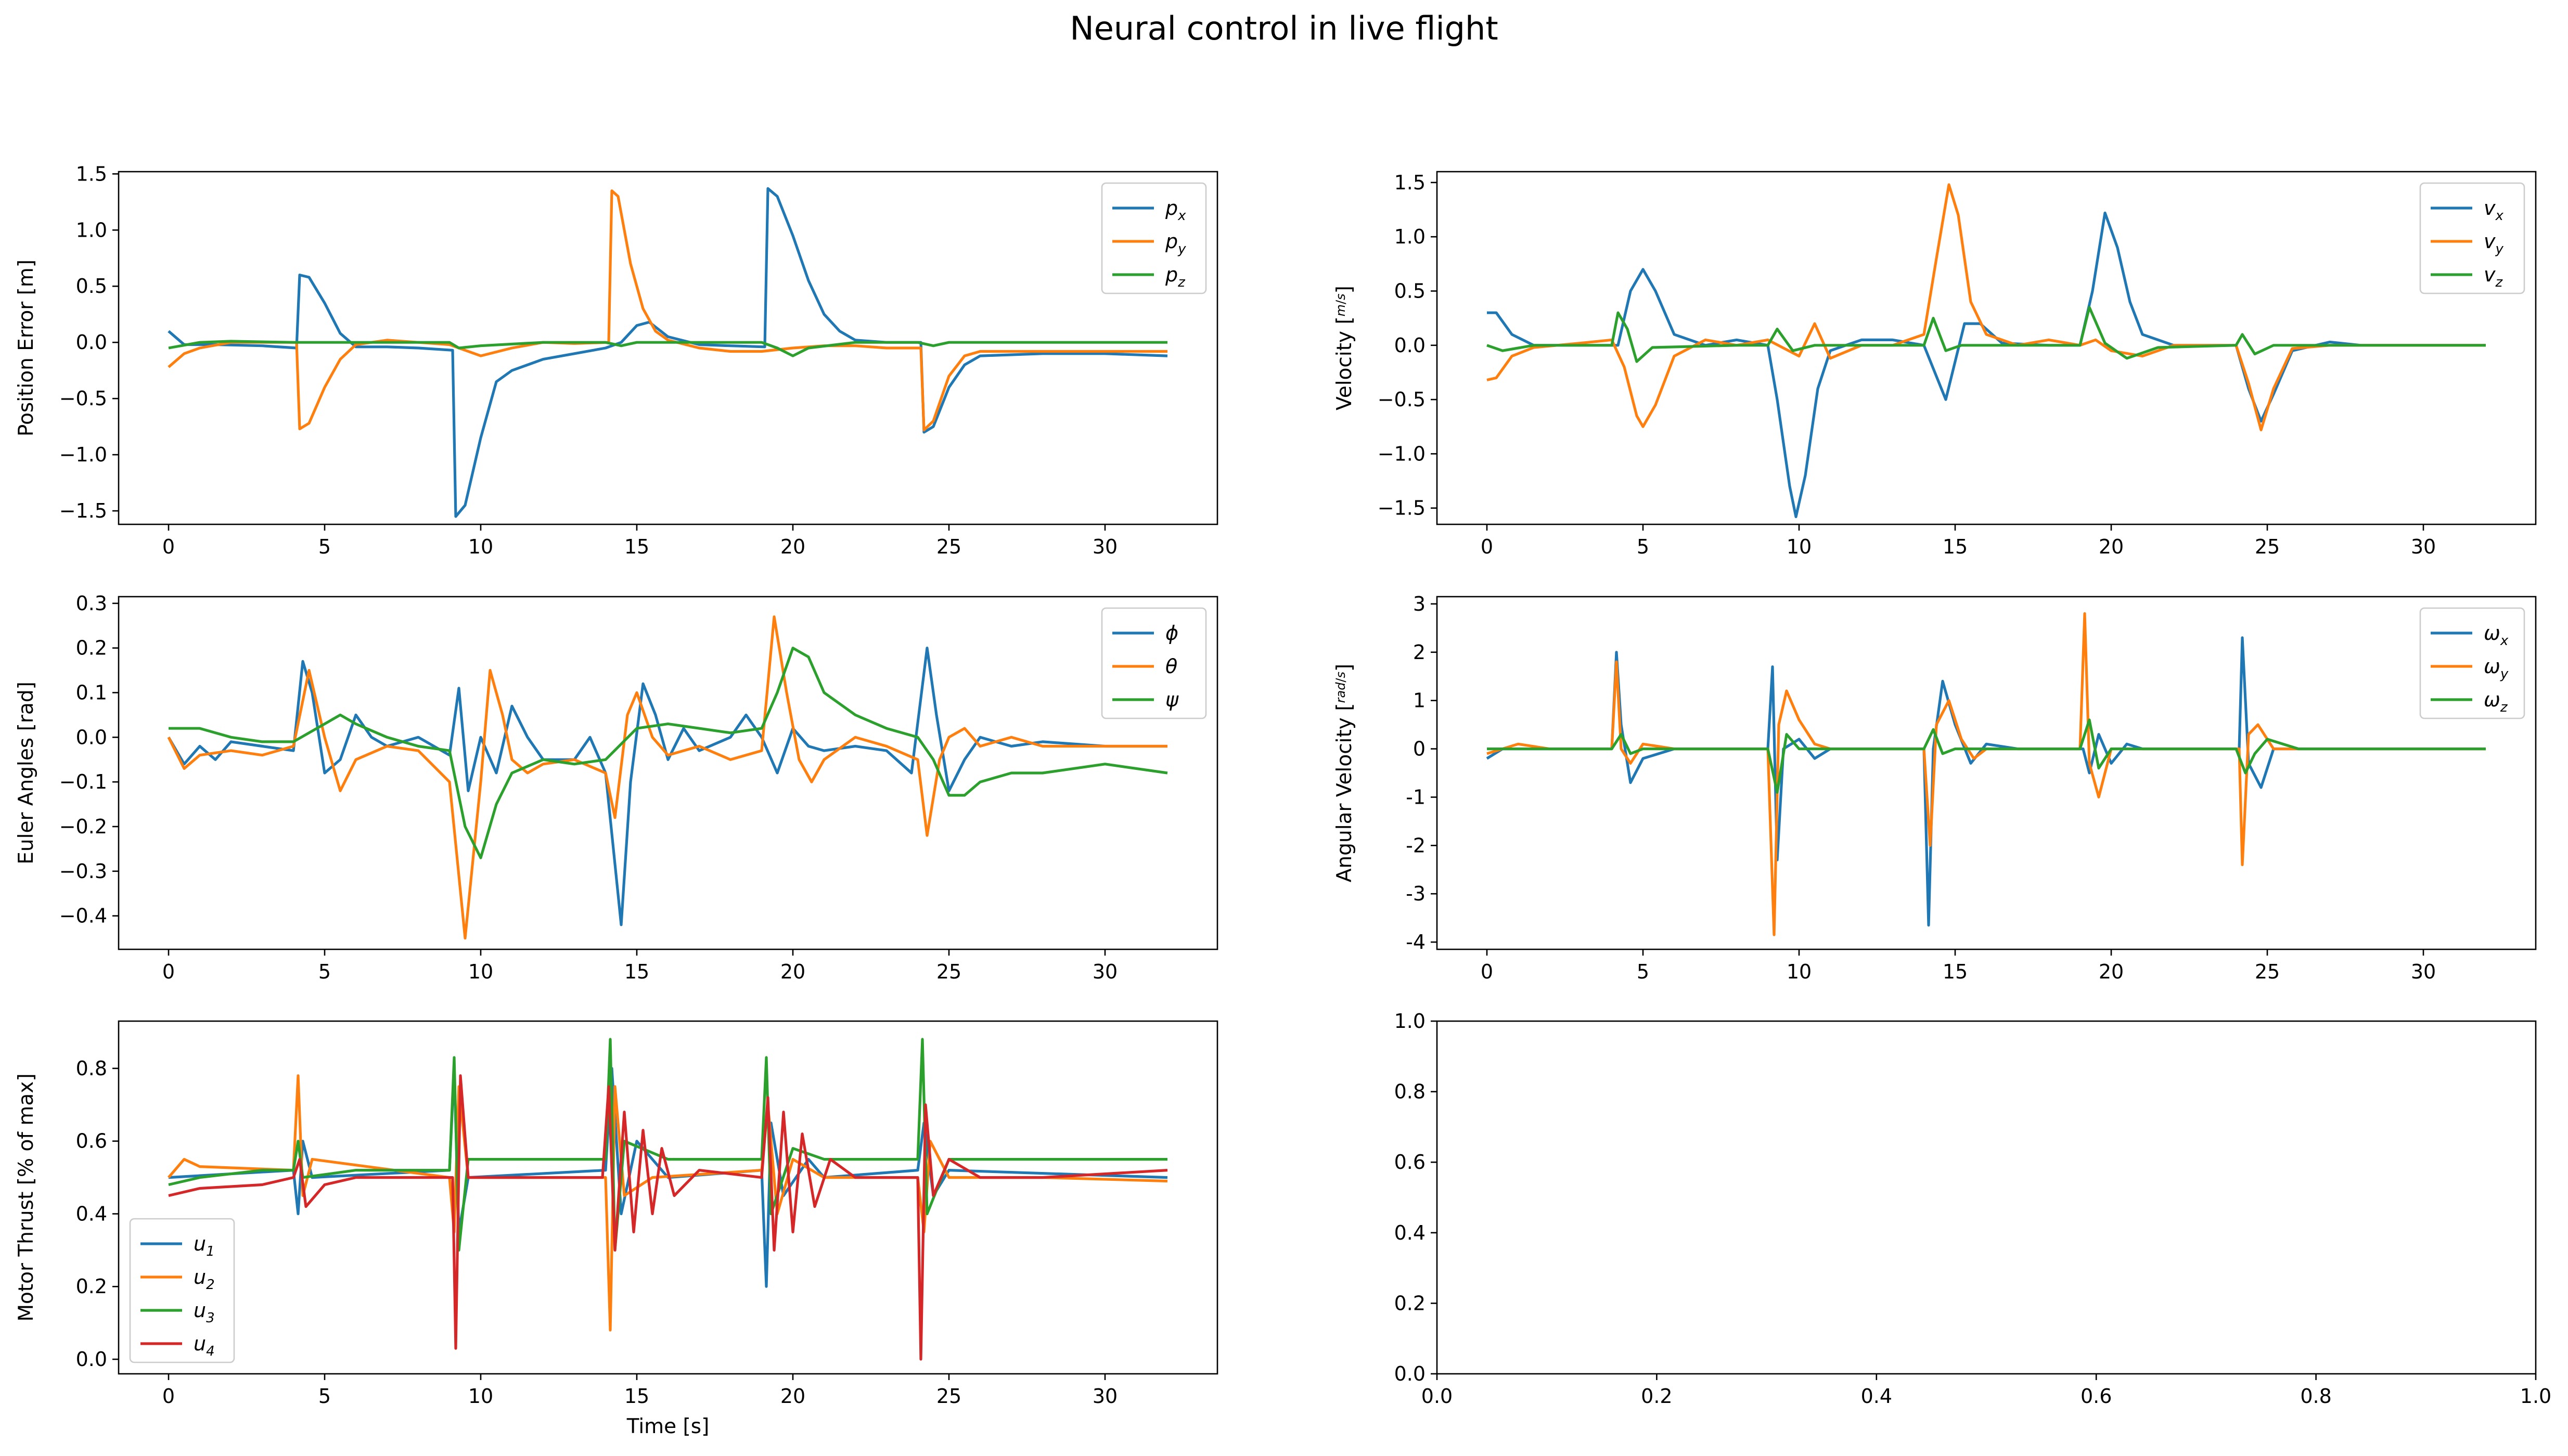  What do you see at coordinates (92, 1213) in the screenshot?
I see `y-tick-label: 0.4` at bounding box center [92, 1213].